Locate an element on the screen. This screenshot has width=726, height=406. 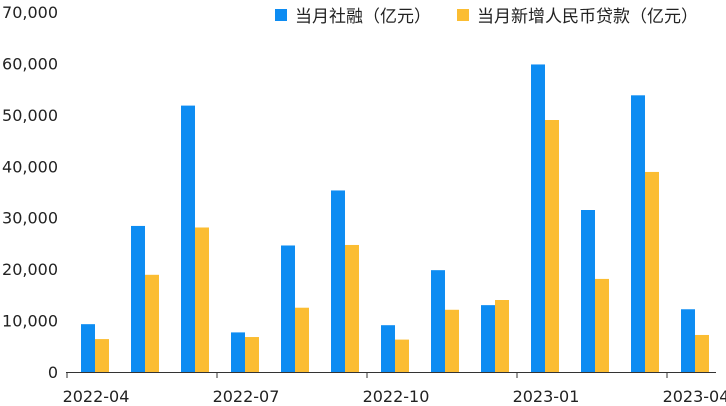
y-tick-label: 40,000 is located at coordinates (30, 166).